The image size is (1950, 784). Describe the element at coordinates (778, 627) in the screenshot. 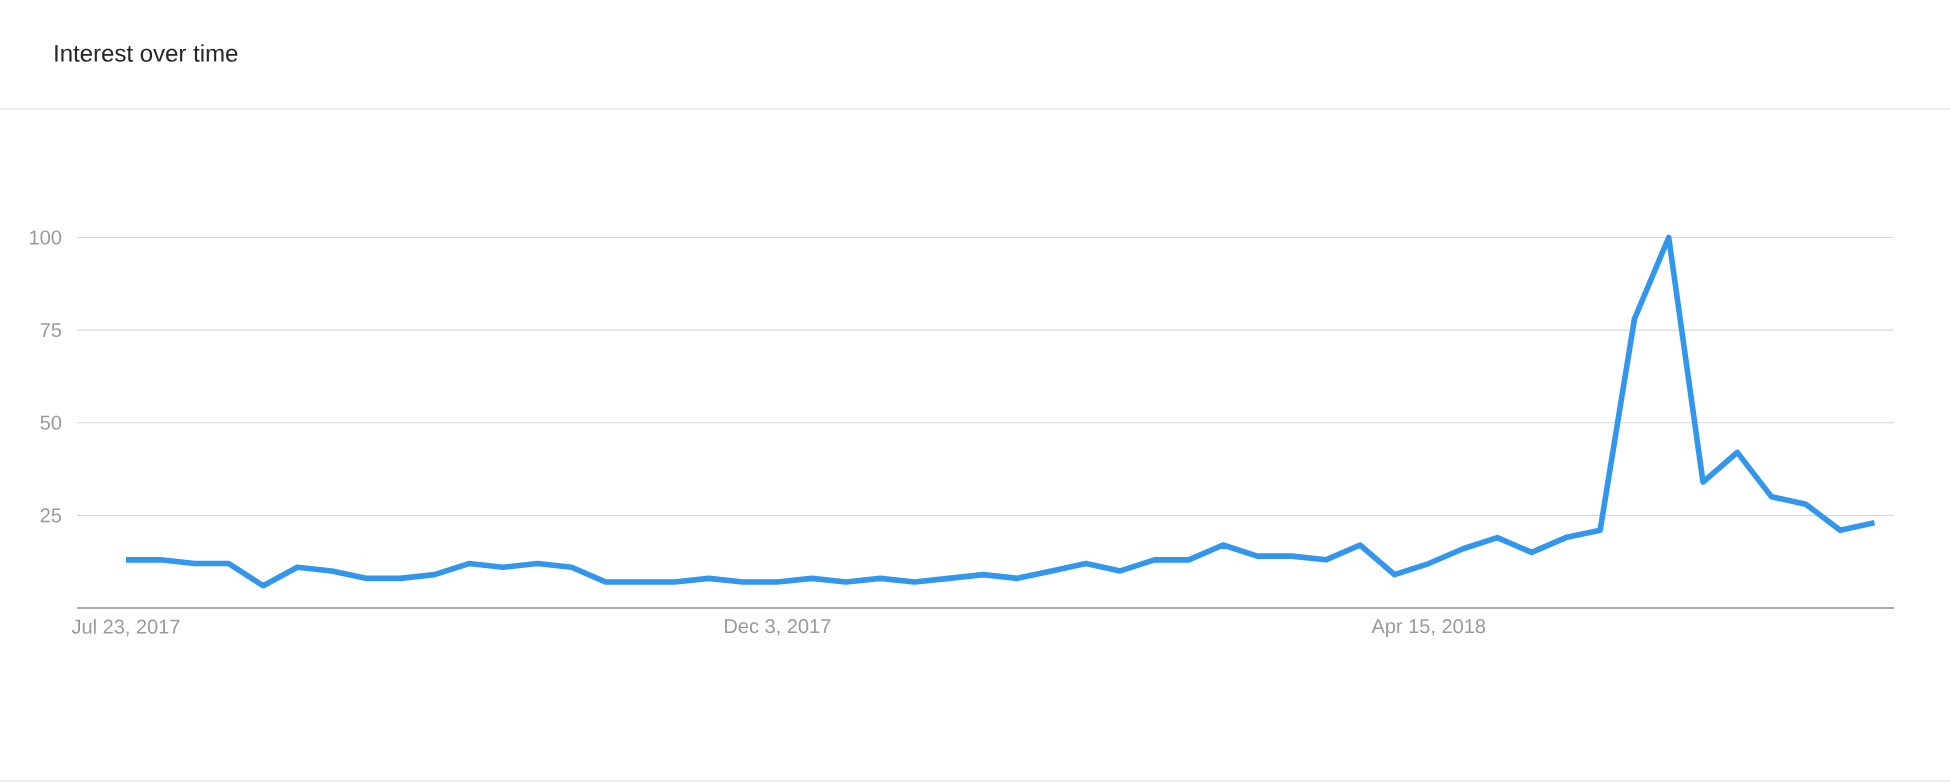

I see `x-tick-label: Dec 3, 2017` at that location.